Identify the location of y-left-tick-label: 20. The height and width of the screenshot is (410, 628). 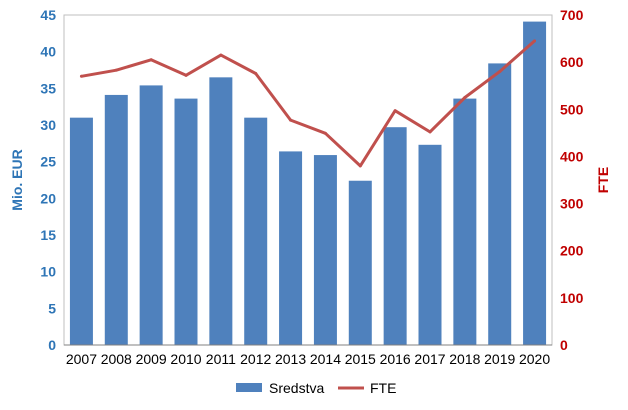
(48, 198).